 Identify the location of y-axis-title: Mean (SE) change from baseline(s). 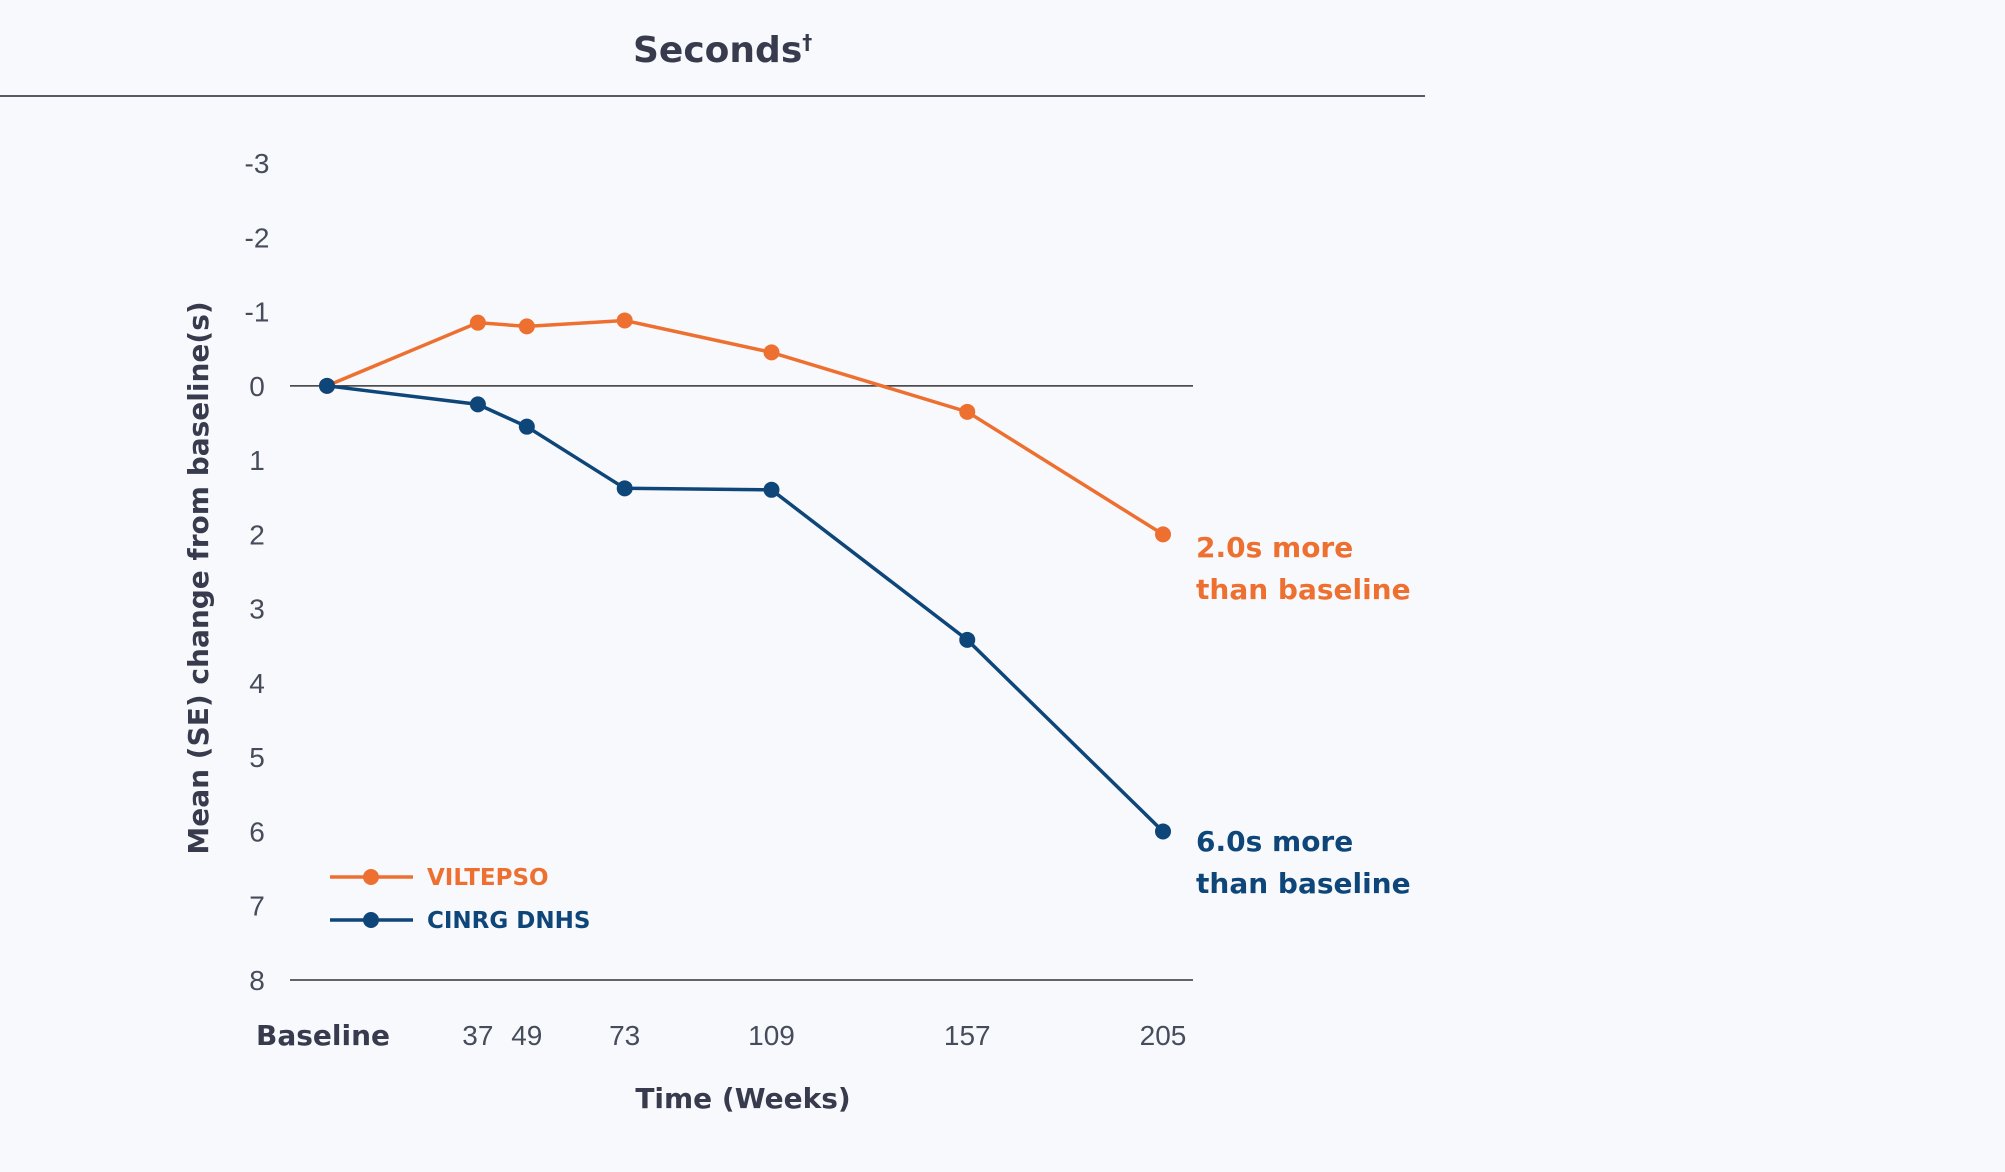
(198, 577).